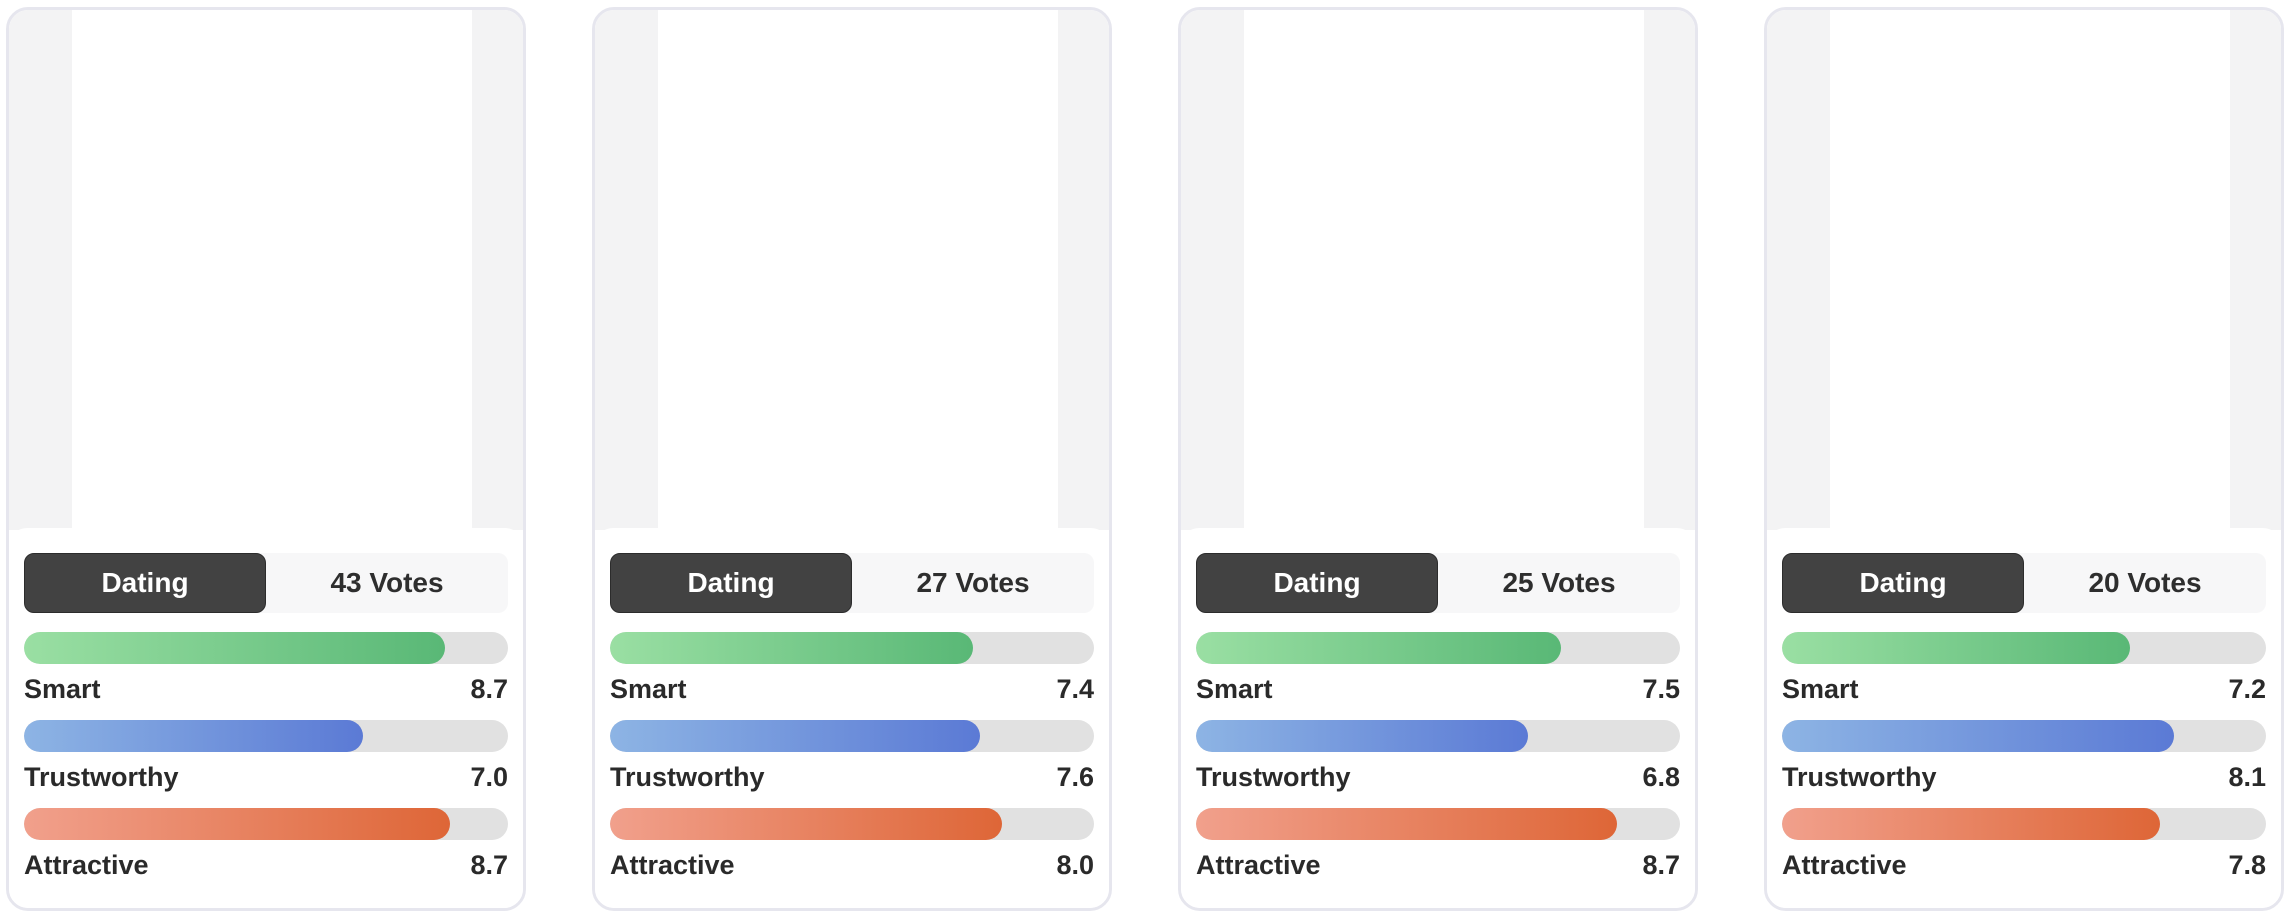  Describe the element at coordinates (2024, 671) in the screenshot. I see `metric-smart: Smart 7.2` at that location.